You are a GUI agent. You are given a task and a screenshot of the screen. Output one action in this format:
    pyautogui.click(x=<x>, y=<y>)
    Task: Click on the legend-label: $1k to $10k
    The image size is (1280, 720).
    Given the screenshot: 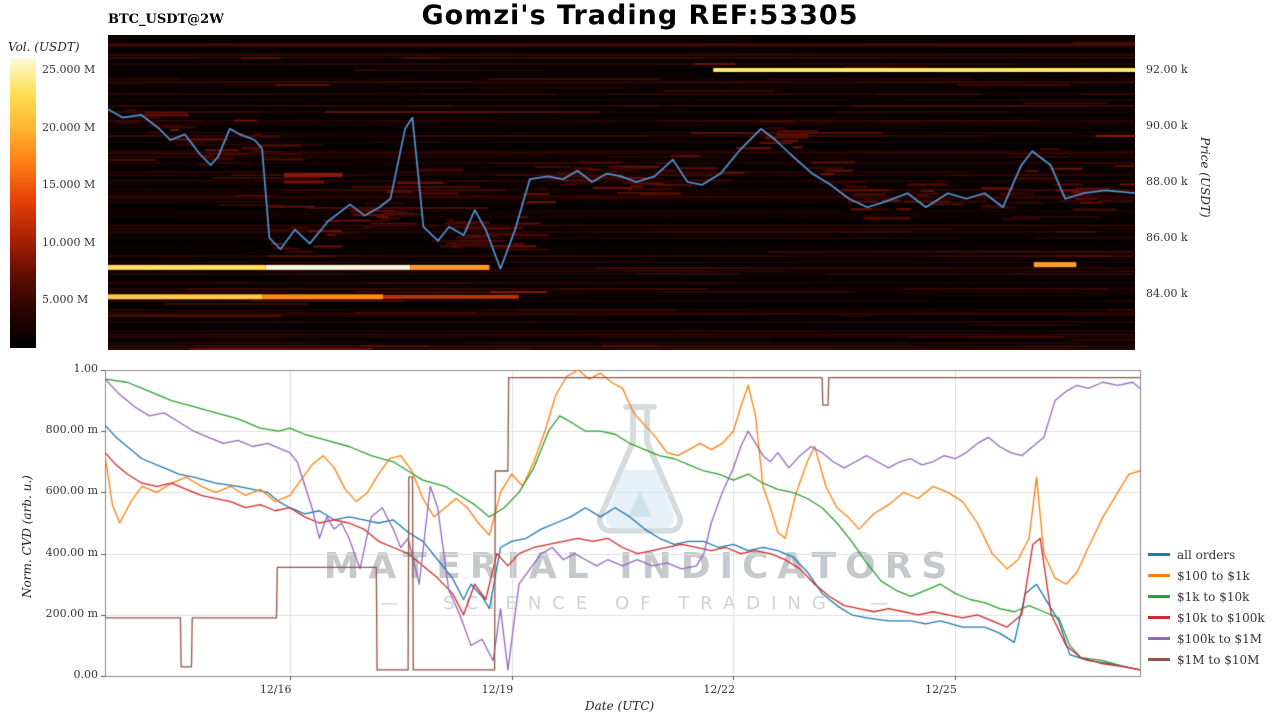 What is the action you would take?
    pyautogui.click(x=1213, y=596)
    